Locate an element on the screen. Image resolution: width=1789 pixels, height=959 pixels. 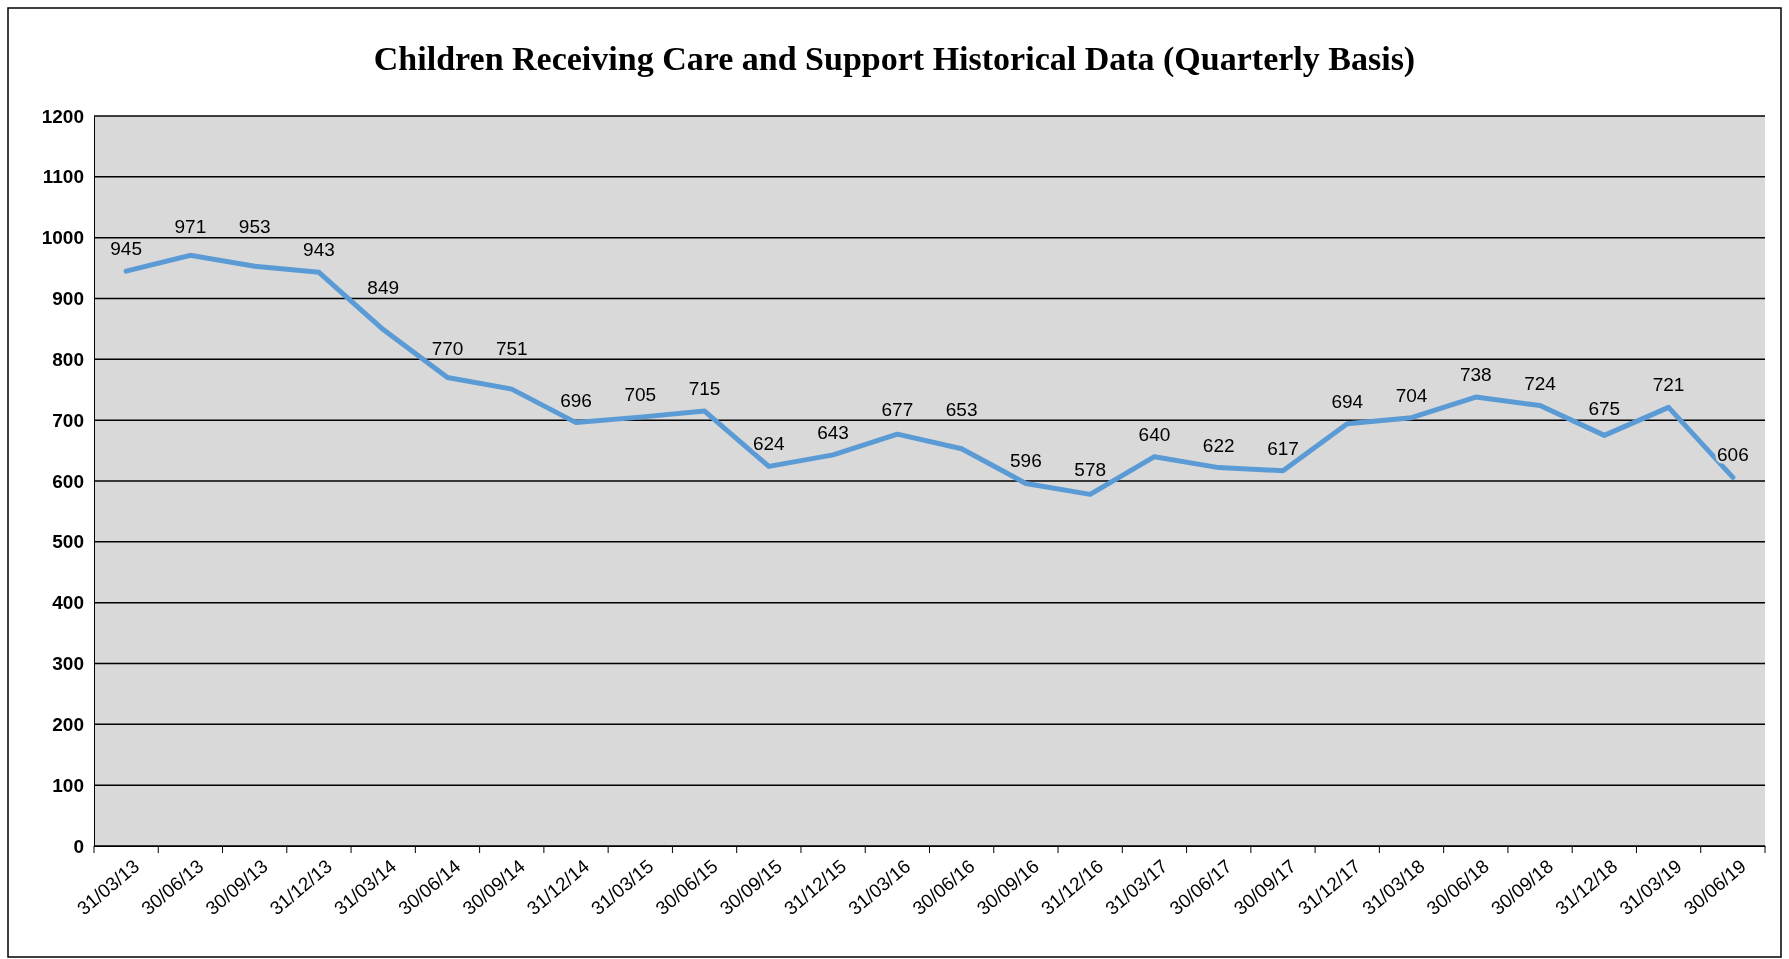
data-label: 622 is located at coordinates (1218, 445).